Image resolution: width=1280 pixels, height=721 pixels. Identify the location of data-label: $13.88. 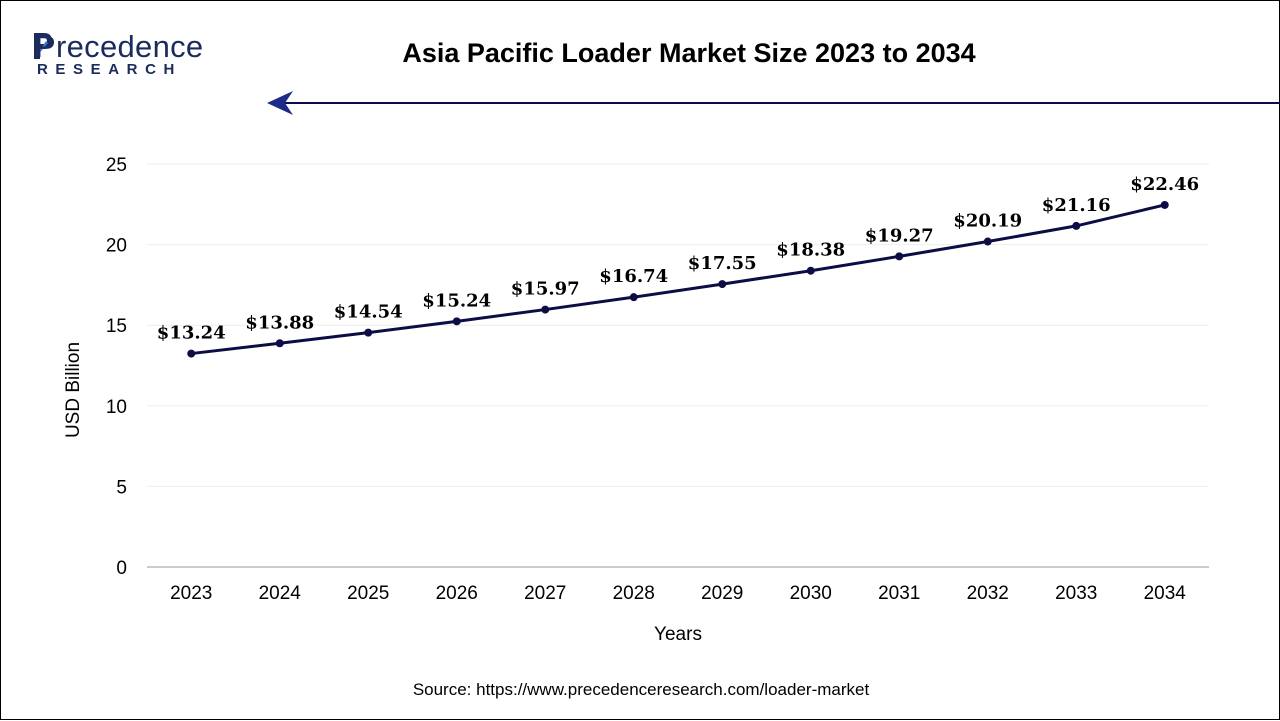
(279, 322).